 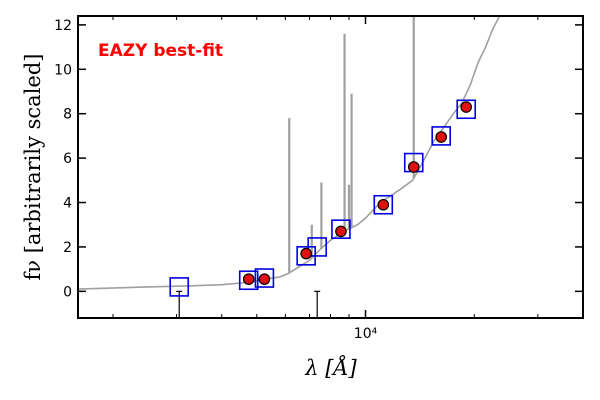 What do you see at coordinates (63, 70) in the screenshot?
I see `y-tick-label: 10` at bounding box center [63, 70].